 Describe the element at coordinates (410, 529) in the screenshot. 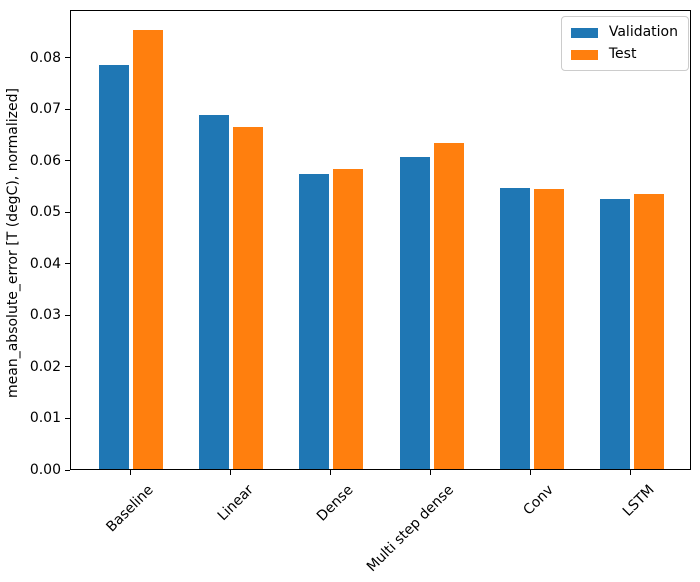

I see `x-tick-label: Multi step dense` at that location.